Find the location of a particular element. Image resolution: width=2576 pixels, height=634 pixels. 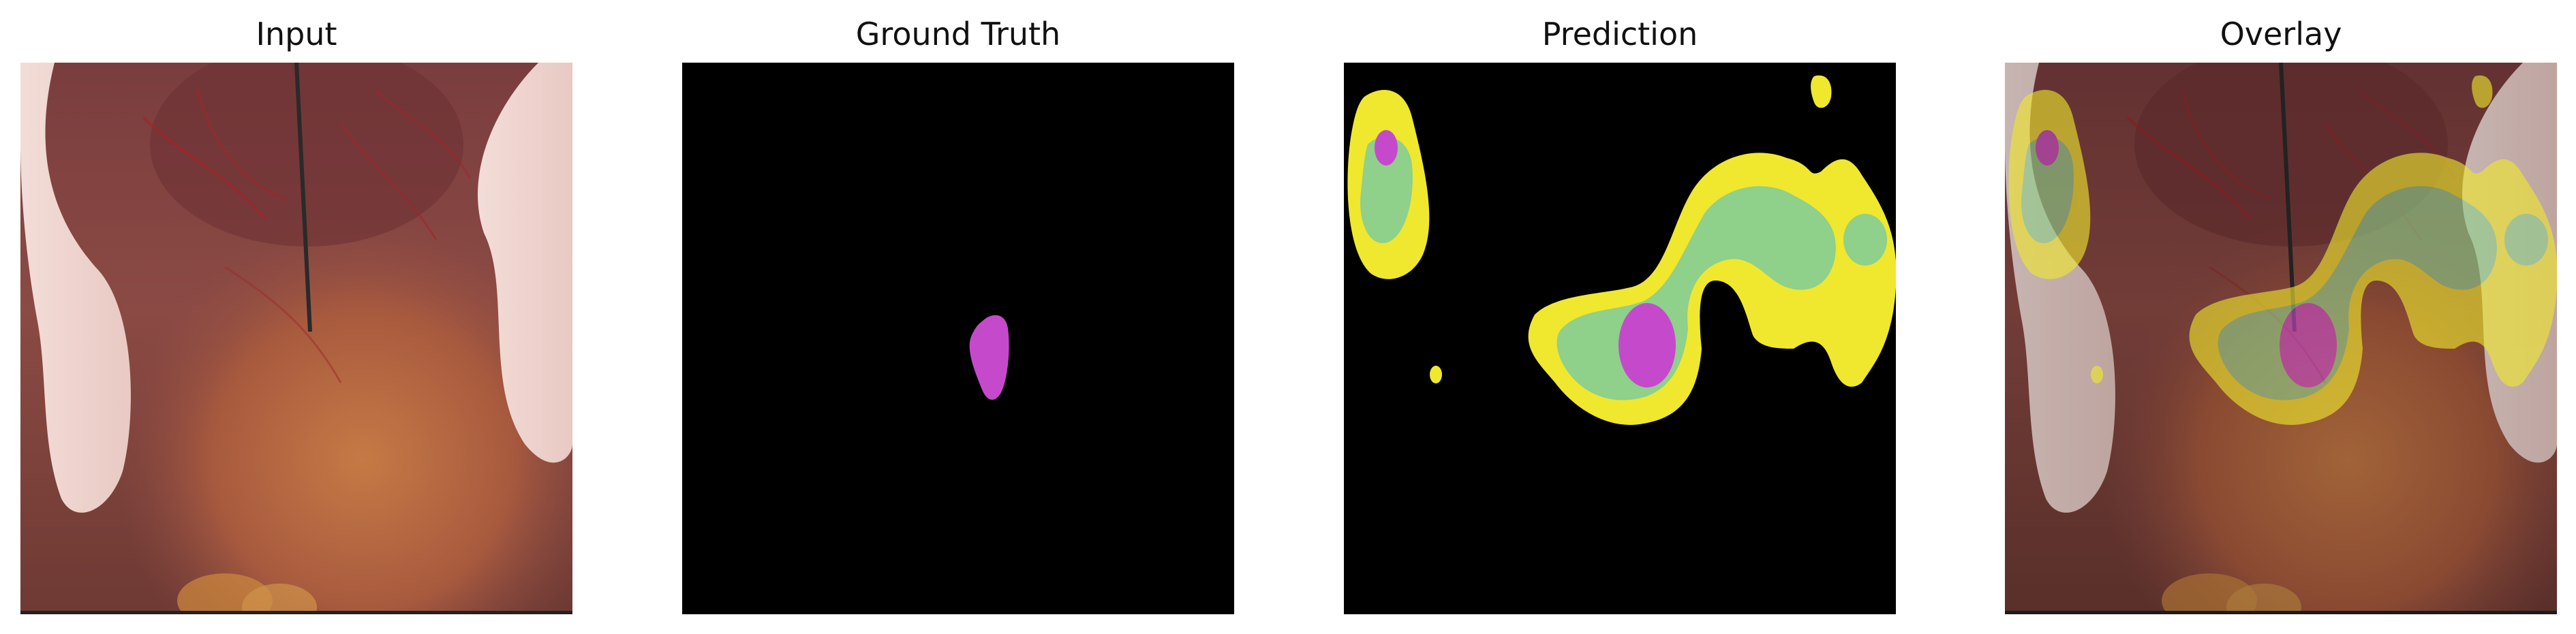

panel-title: Overlay is located at coordinates (2281, 34).